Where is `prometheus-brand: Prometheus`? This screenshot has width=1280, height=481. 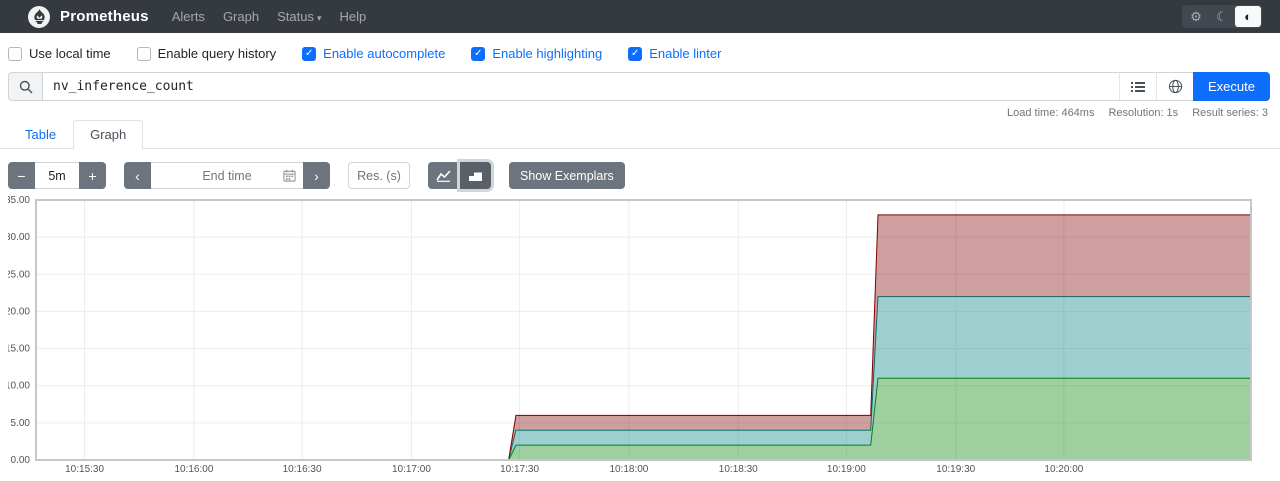
prometheus-brand: Prometheus is located at coordinates (88, 16).